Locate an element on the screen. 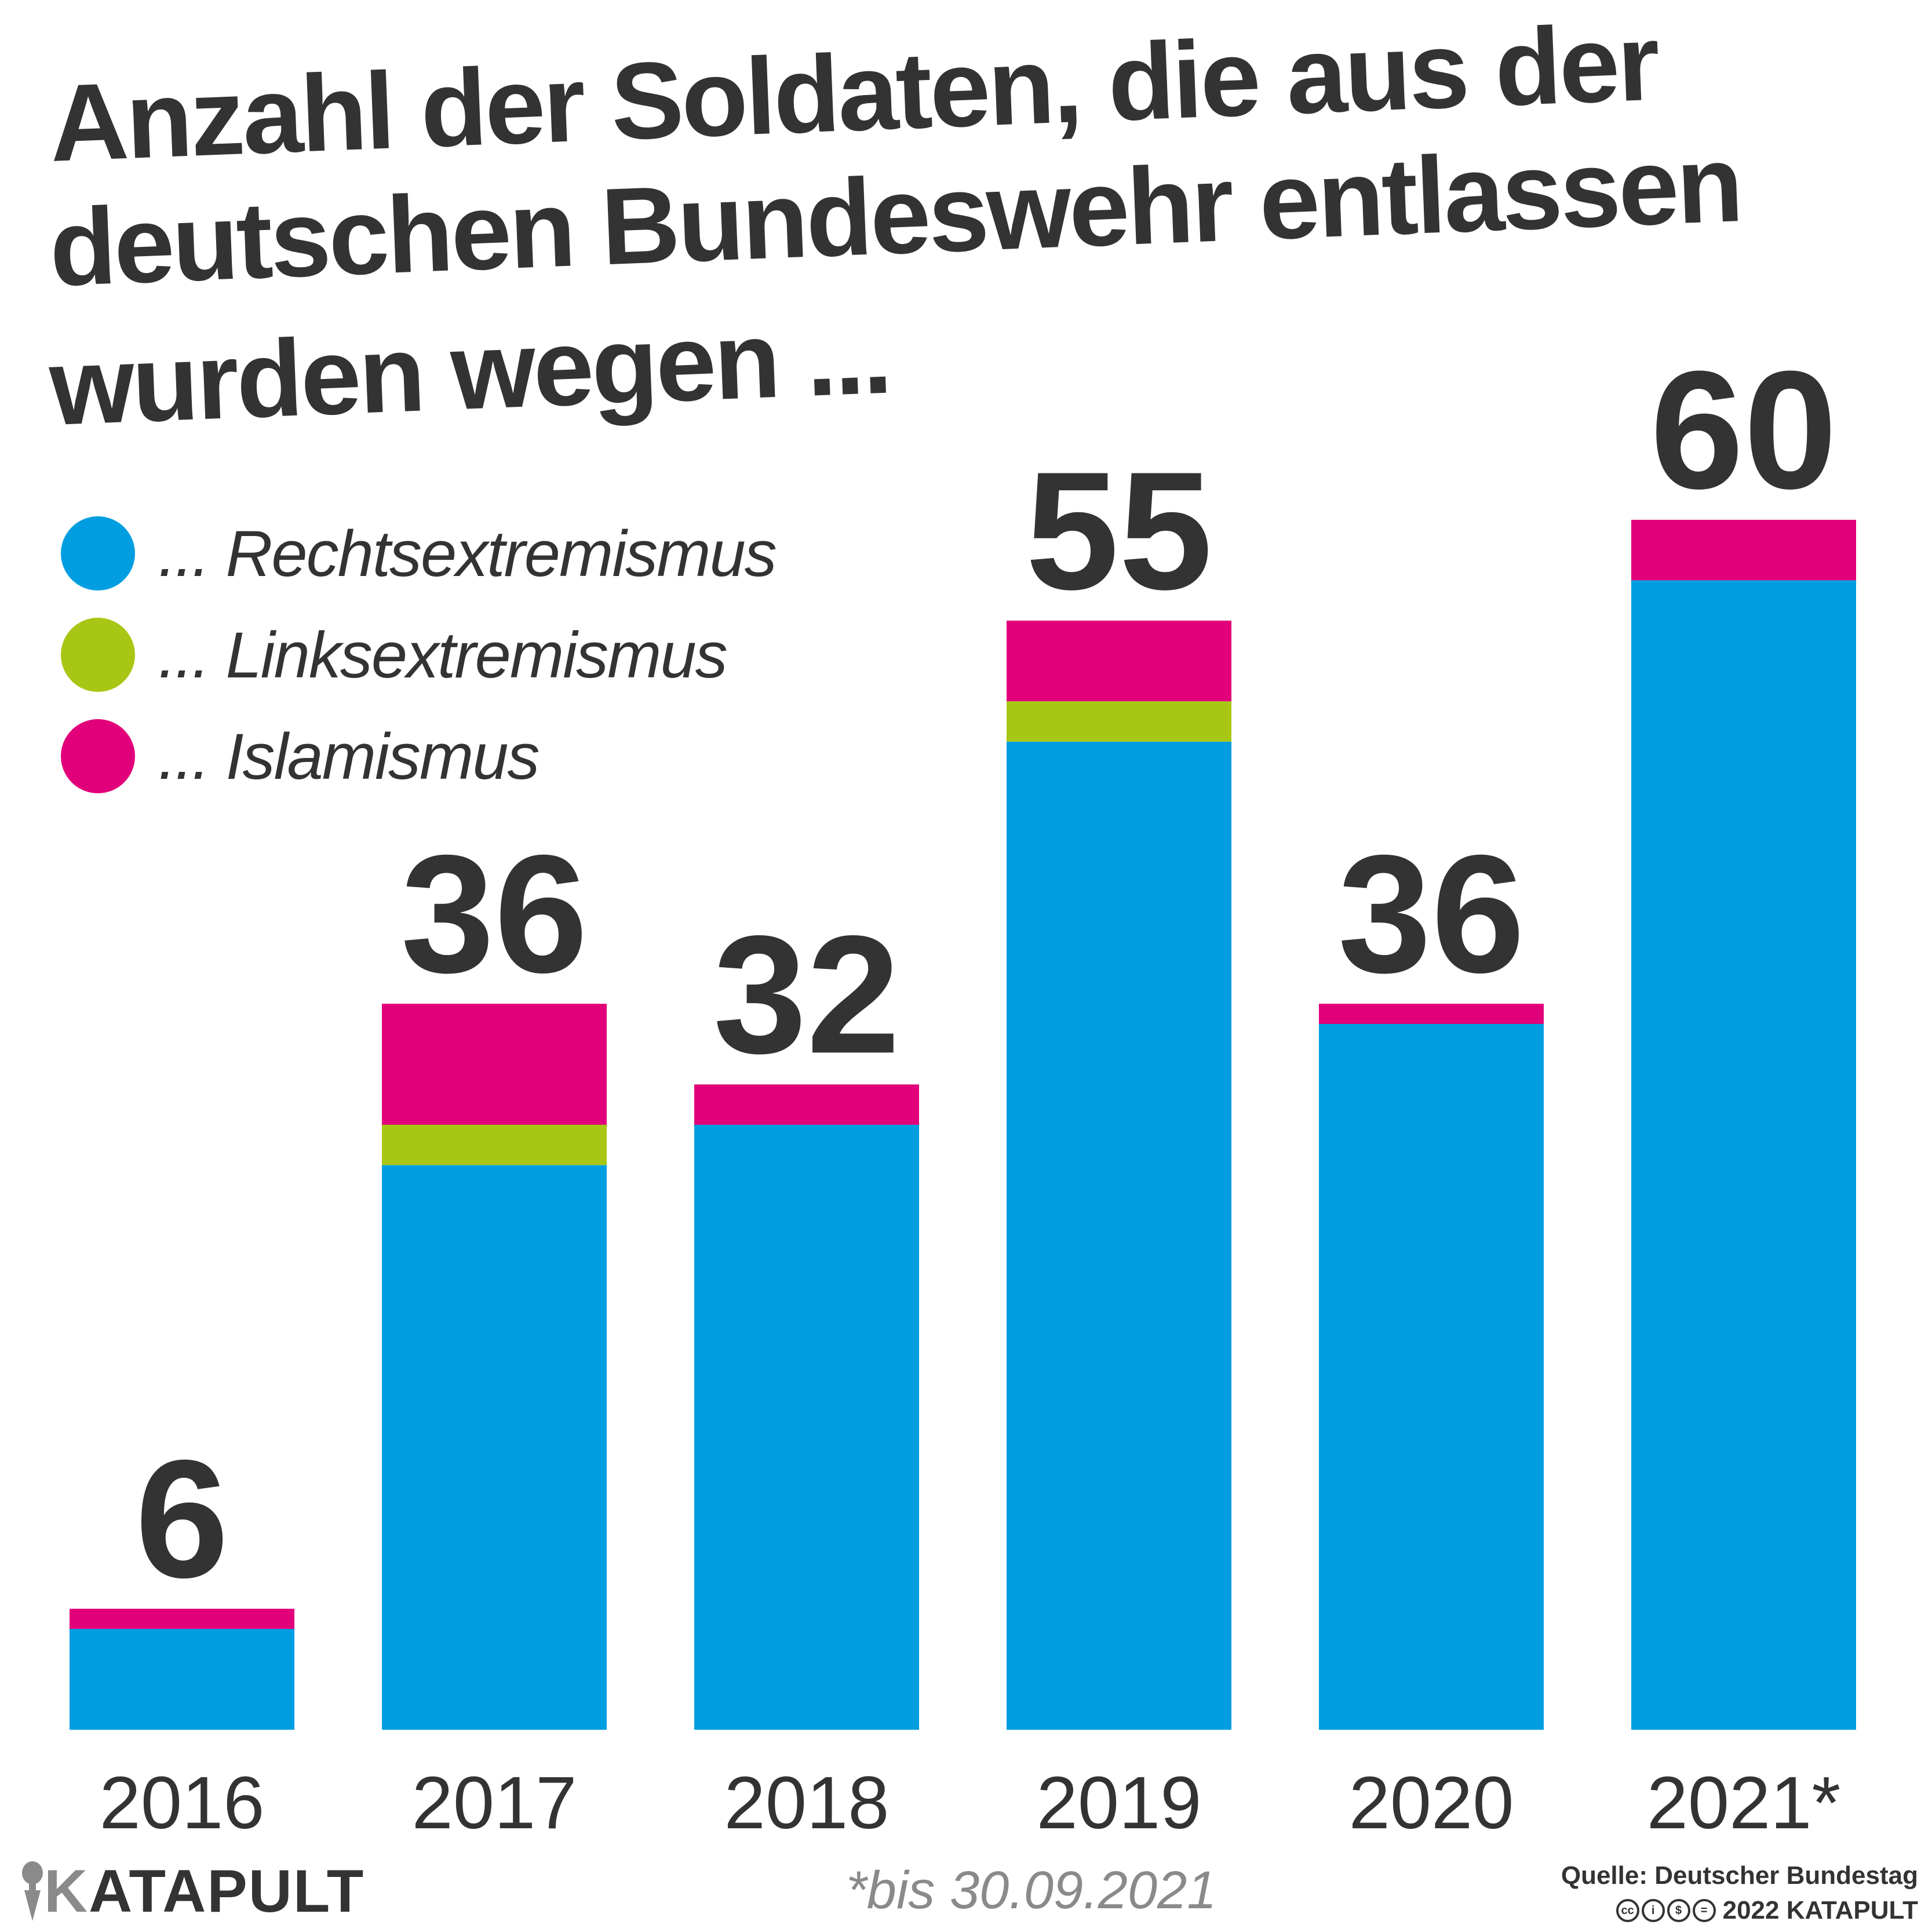  cc-icon: cc is located at coordinates (1627, 1911).